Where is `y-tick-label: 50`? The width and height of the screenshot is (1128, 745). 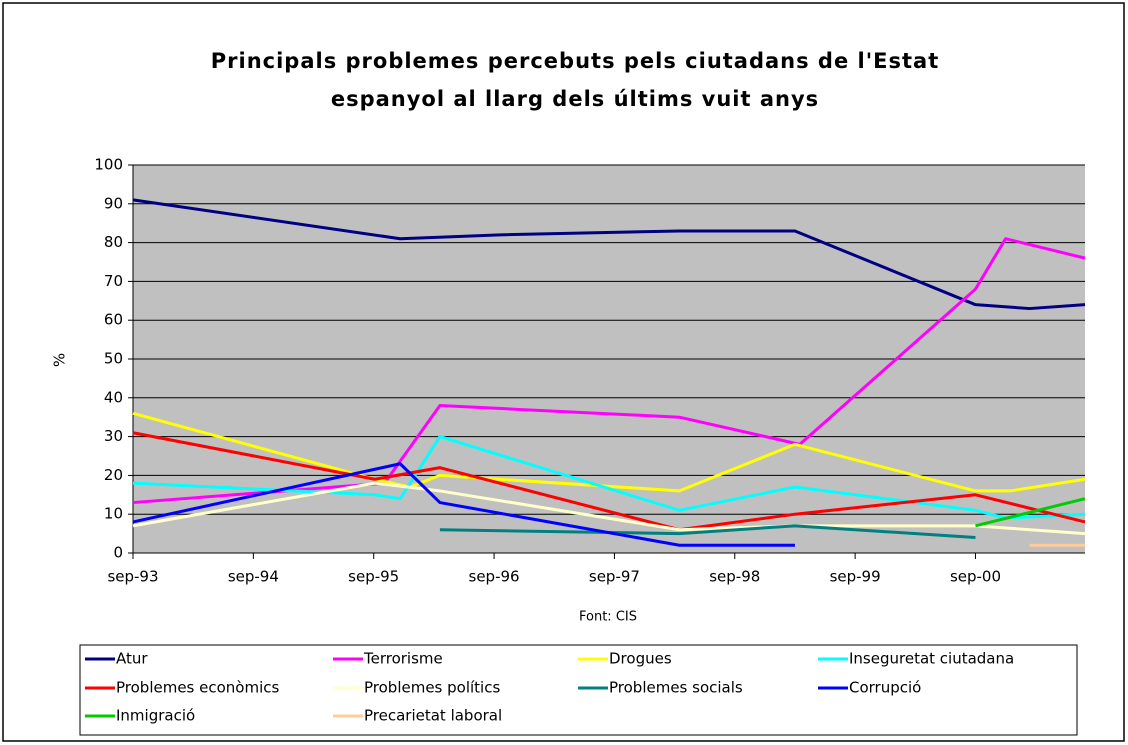 y-tick-label: 50 is located at coordinates (113, 359).